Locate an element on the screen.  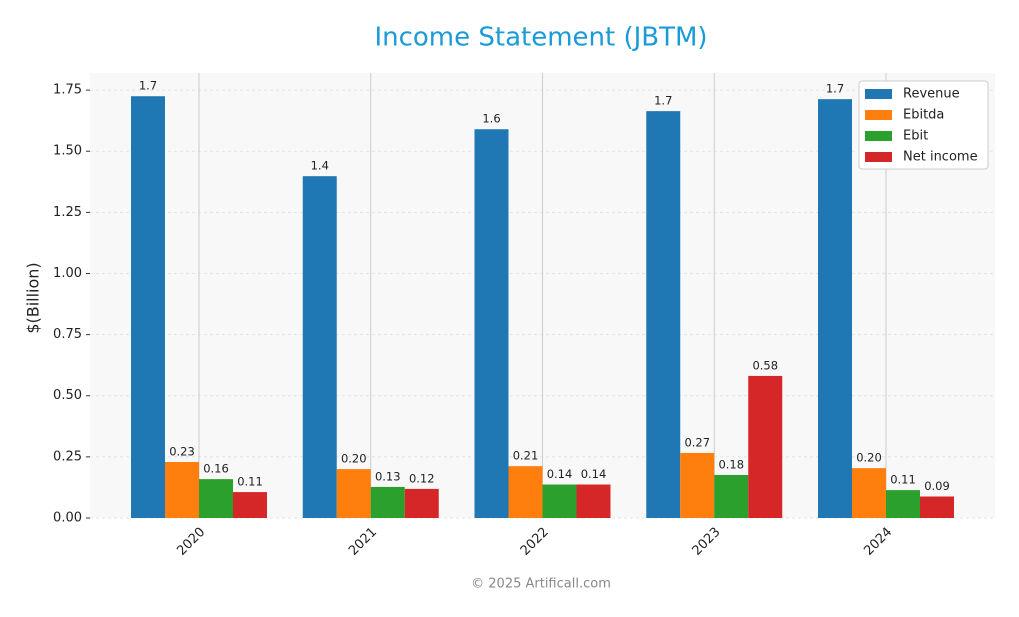
value-label: 0.18 is located at coordinates (731, 464).